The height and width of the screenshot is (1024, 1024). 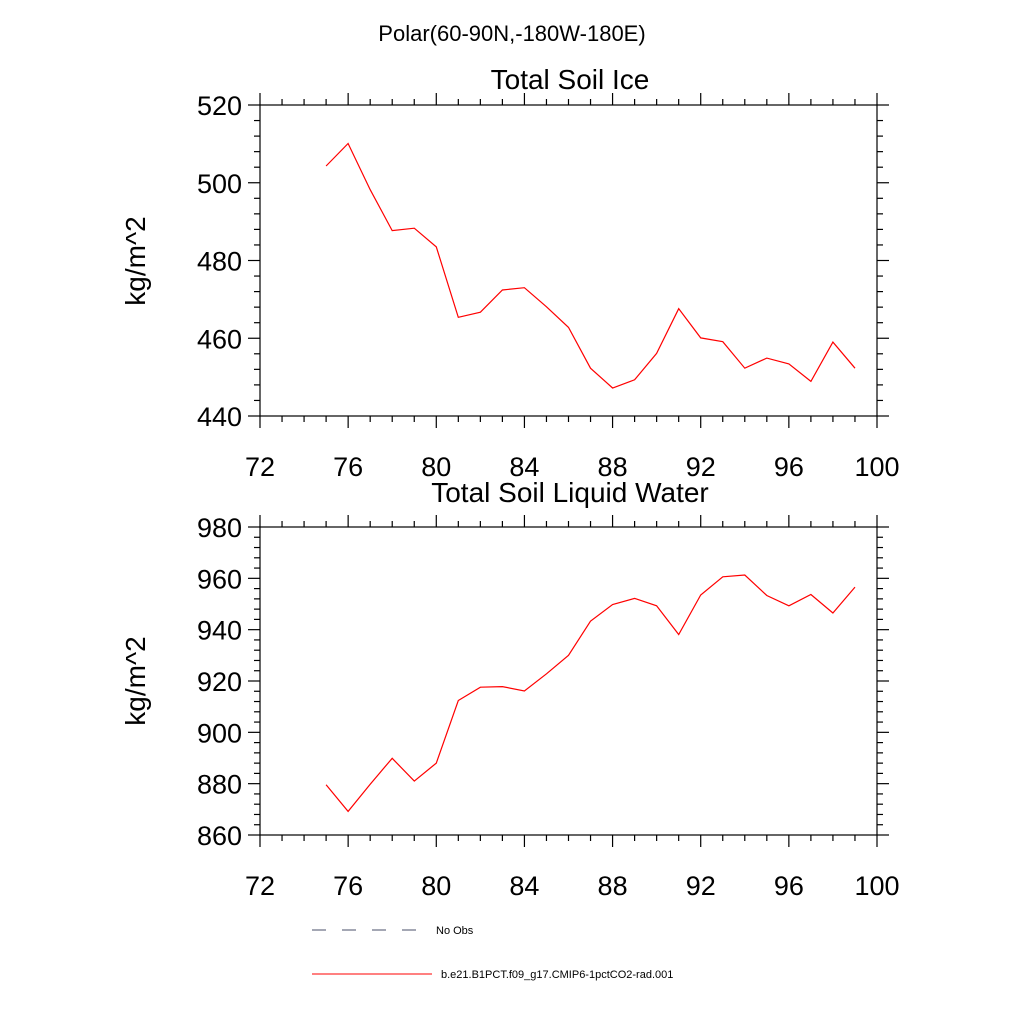 I want to click on figure-suptitle: Polar(60-90N,-180W-180E), so click(x=511, y=33).